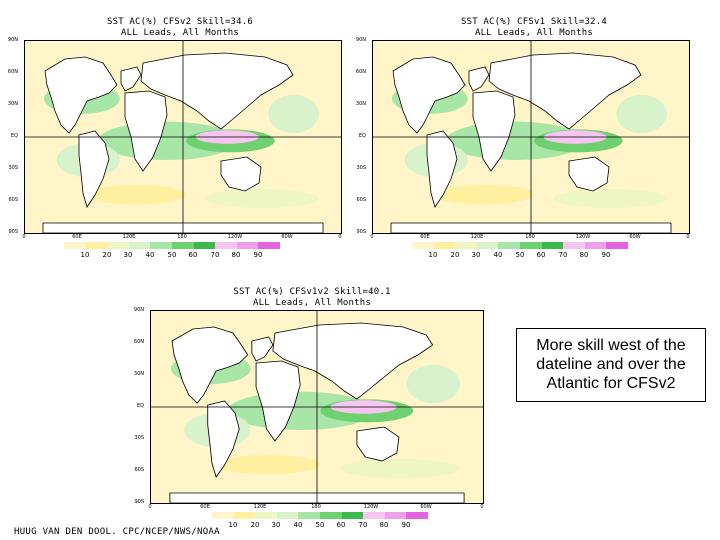 The image size is (720, 540). What do you see at coordinates (341, 525) in the screenshot?
I see `colorbar-label: 60` at bounding box center [341, 525].